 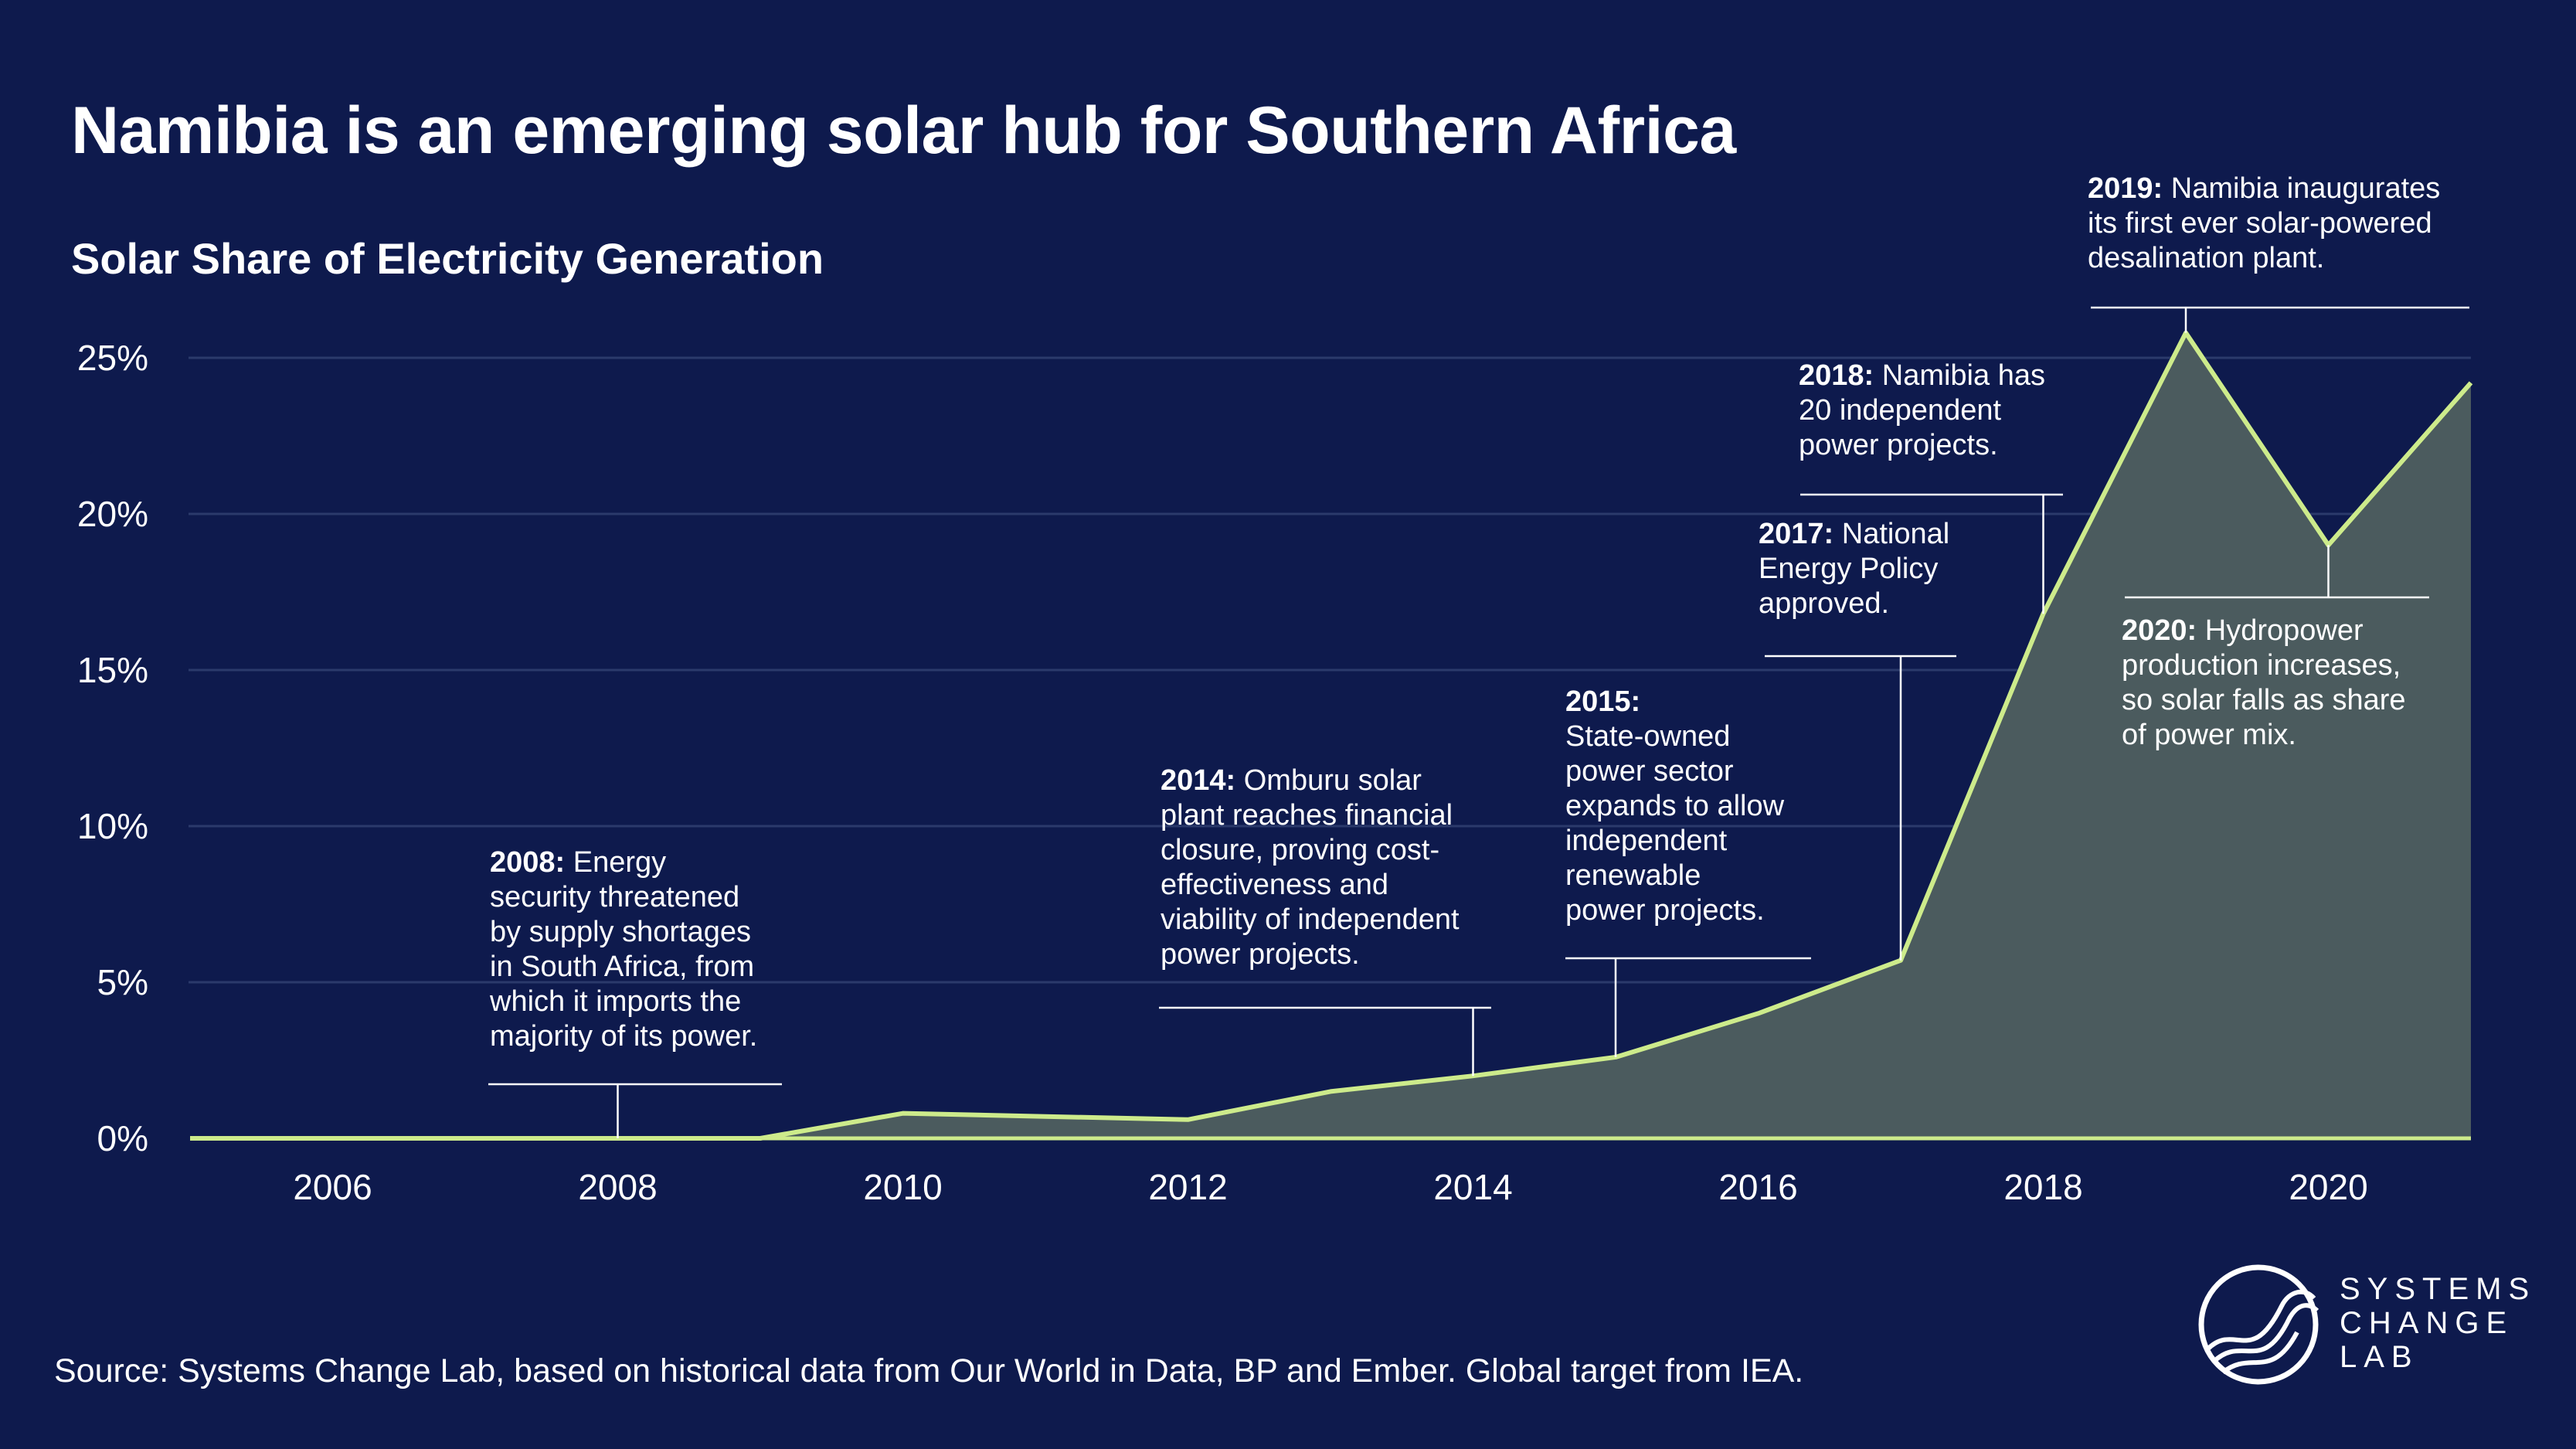 What do you see at coordinates (1840, 376) in the screenshot?
I see `annotation-year: 2018:` at bounding box center [1840, 376].